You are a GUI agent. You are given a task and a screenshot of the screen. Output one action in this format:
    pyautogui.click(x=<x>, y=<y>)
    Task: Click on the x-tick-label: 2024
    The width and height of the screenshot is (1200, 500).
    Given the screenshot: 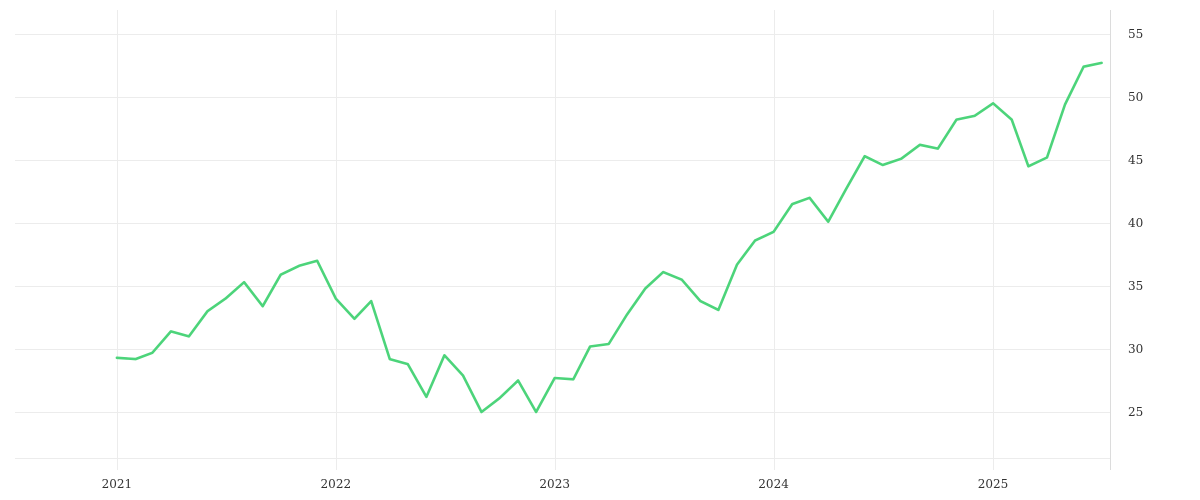 What is the action you would take?
    pyautogui.click(x=773, y=484)
    